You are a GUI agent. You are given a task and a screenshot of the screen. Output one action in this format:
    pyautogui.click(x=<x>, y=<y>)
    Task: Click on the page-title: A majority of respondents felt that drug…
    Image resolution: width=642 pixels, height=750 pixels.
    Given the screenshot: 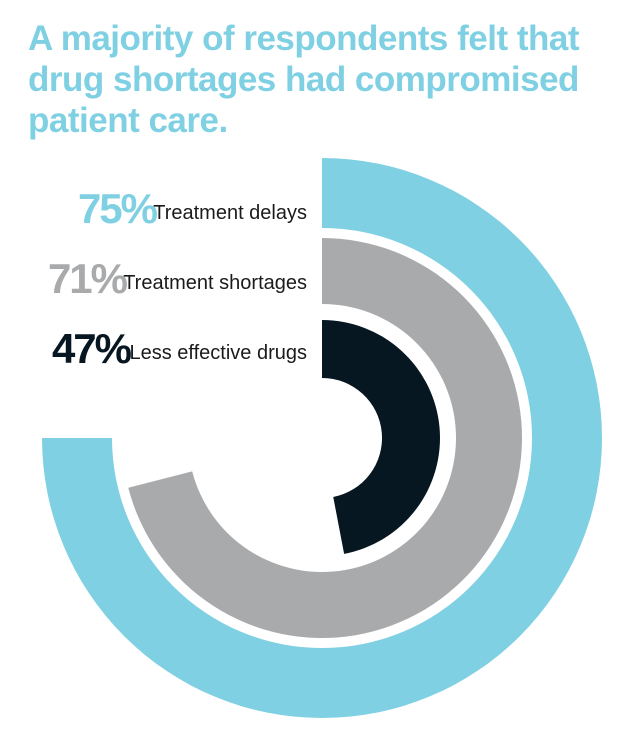 What is the action you would take?
    pyautogui.click(x=303, y=79)
    